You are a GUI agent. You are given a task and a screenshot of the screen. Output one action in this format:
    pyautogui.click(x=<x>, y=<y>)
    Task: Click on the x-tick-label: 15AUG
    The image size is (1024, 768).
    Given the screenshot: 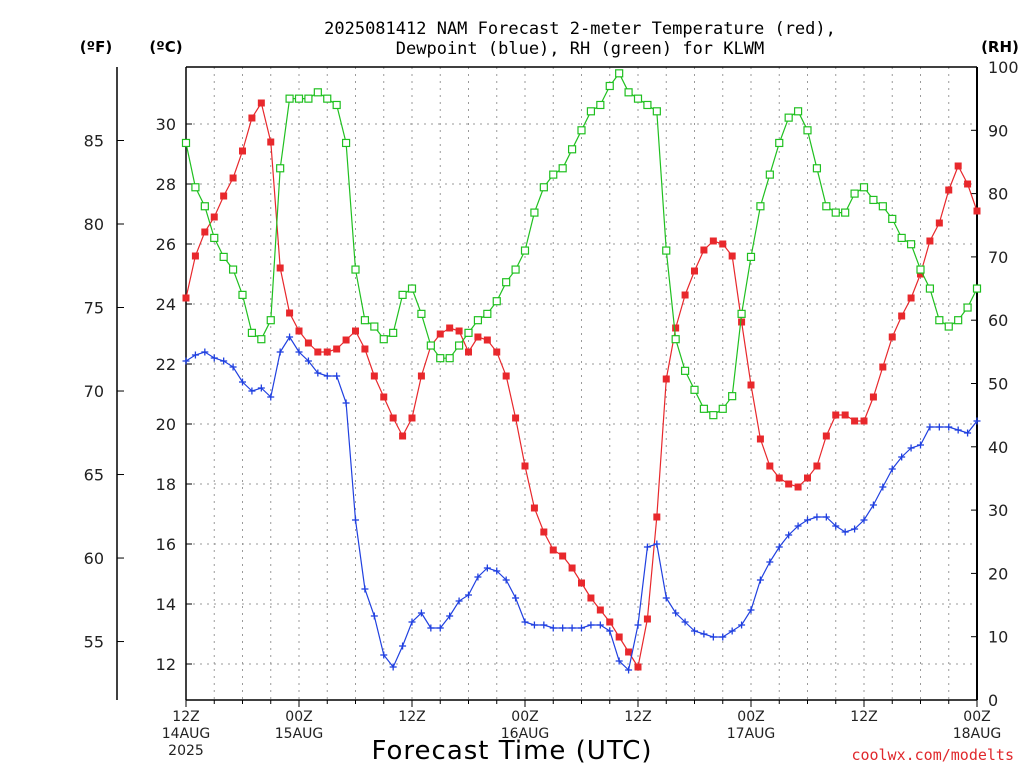 What is the action you would take?
    pyautogui.click(x=299, y=734)
    